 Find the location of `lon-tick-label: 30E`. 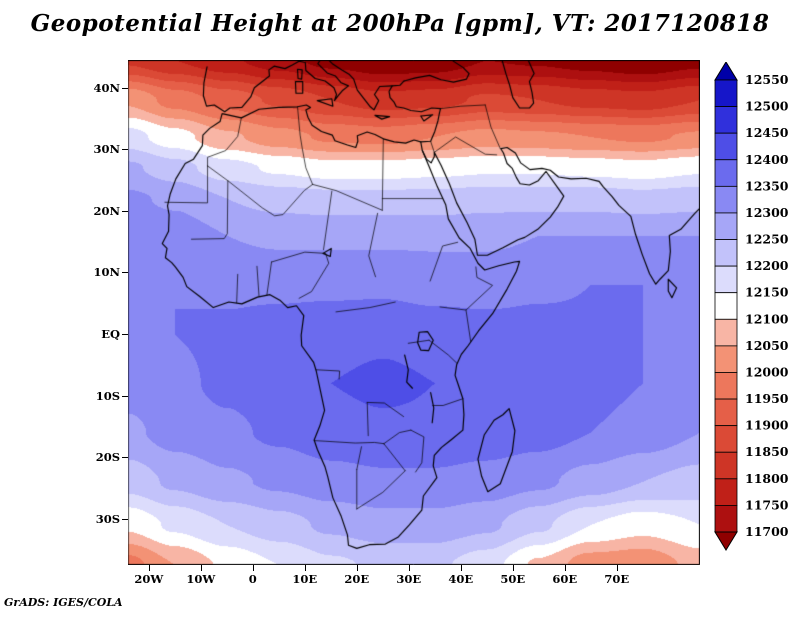

lon-tick-label: 30E is located at coordinates (409, 579).